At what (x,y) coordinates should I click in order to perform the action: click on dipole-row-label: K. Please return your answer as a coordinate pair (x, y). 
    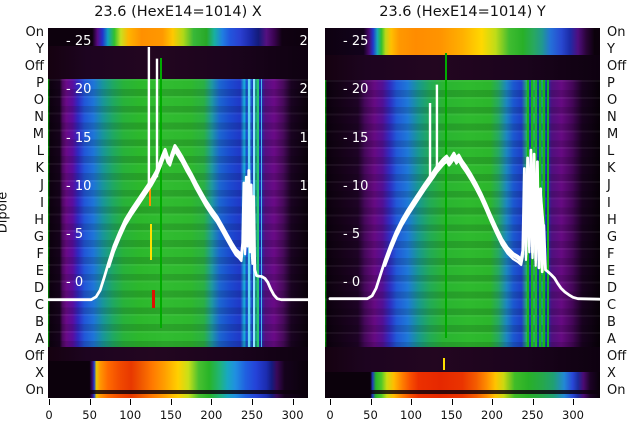
    Looking at the image, I should click on (611, 169).